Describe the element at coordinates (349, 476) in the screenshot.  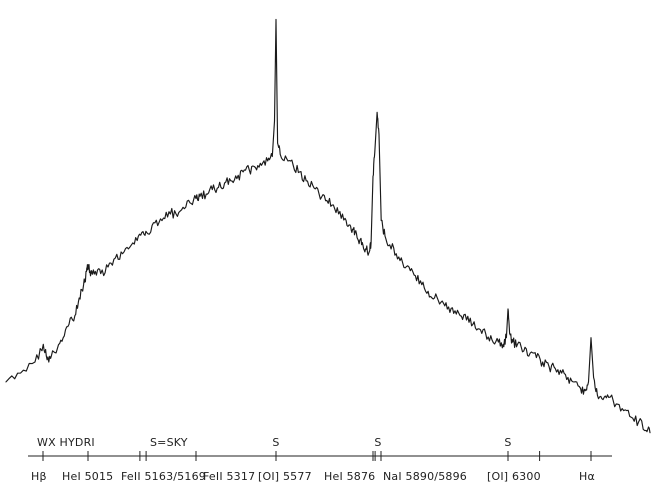
I see `line-label: HeI 5876` at that location.